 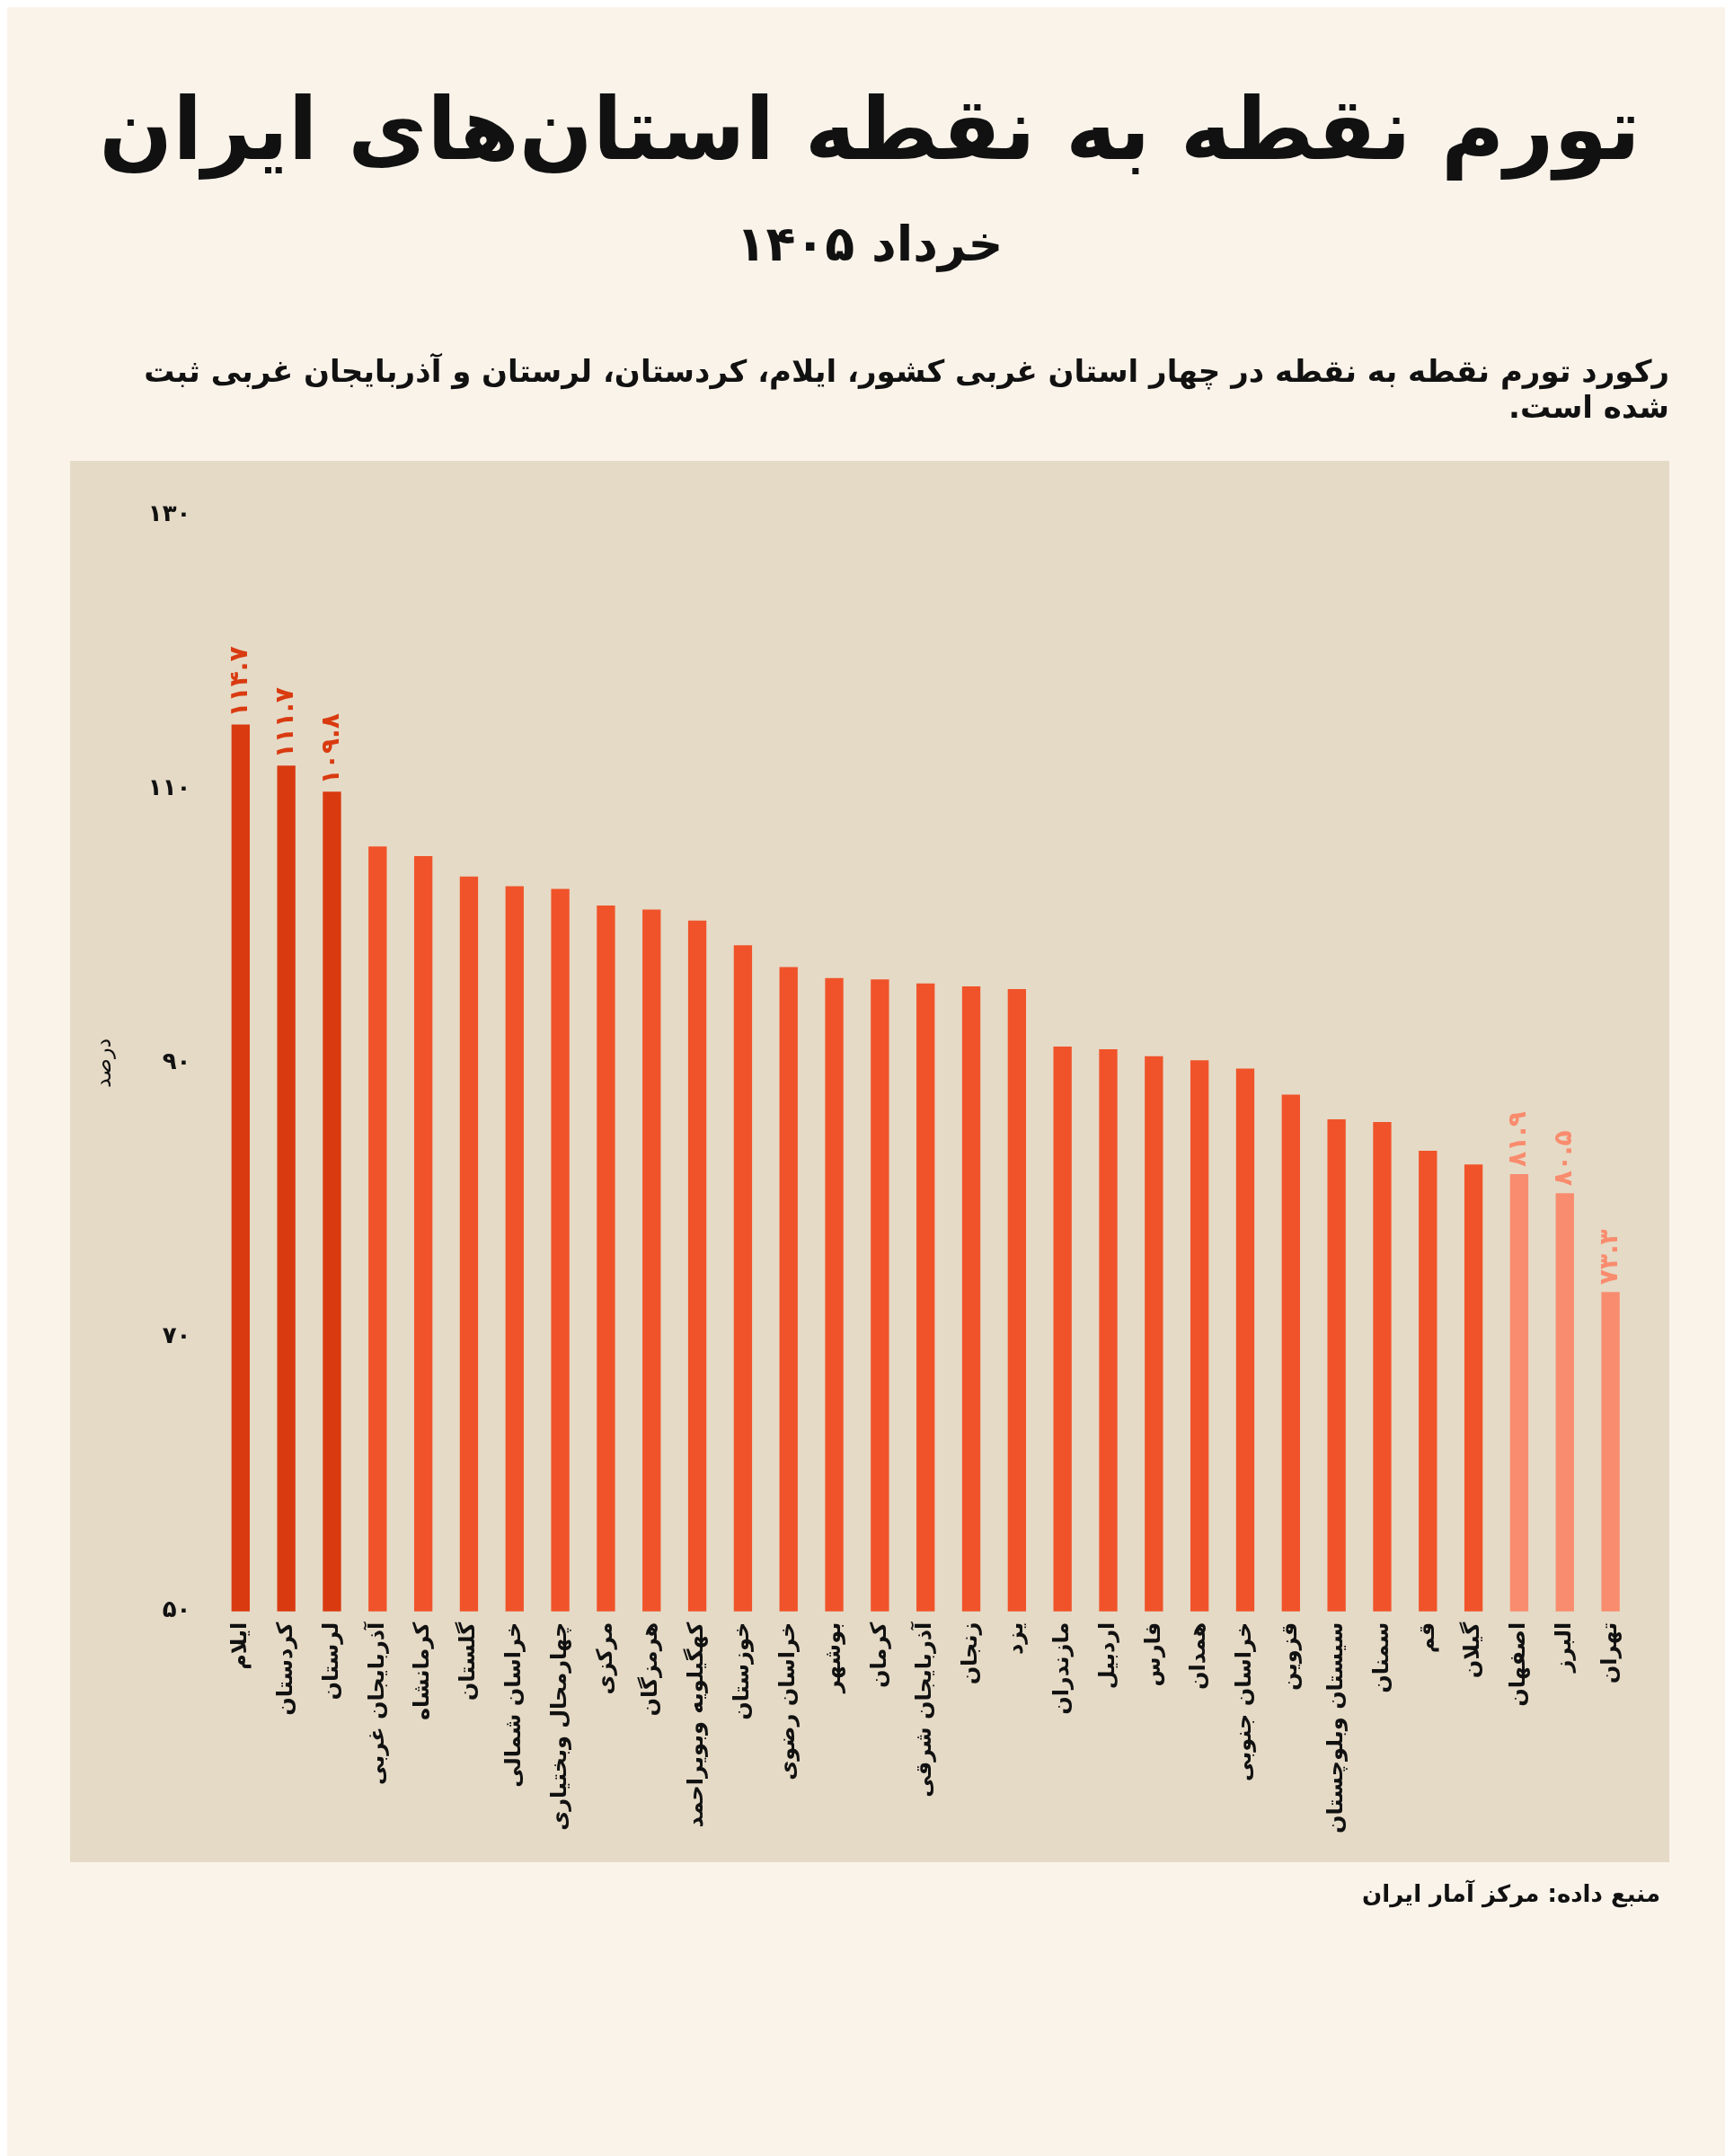 What do you see at coordinates (1563, 1159) in the screenshot?
I see `data-label: ۸۰.۵` at bounding box center [1563, 1159].